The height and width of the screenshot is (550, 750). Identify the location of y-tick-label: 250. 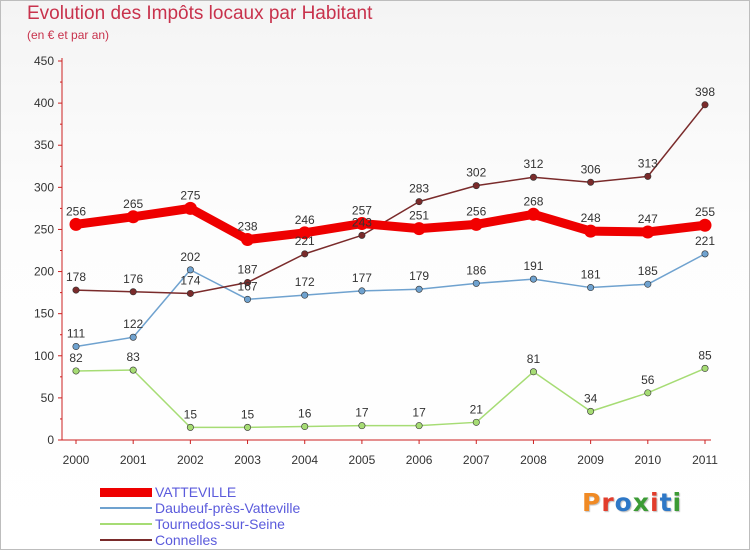
(44, 229).